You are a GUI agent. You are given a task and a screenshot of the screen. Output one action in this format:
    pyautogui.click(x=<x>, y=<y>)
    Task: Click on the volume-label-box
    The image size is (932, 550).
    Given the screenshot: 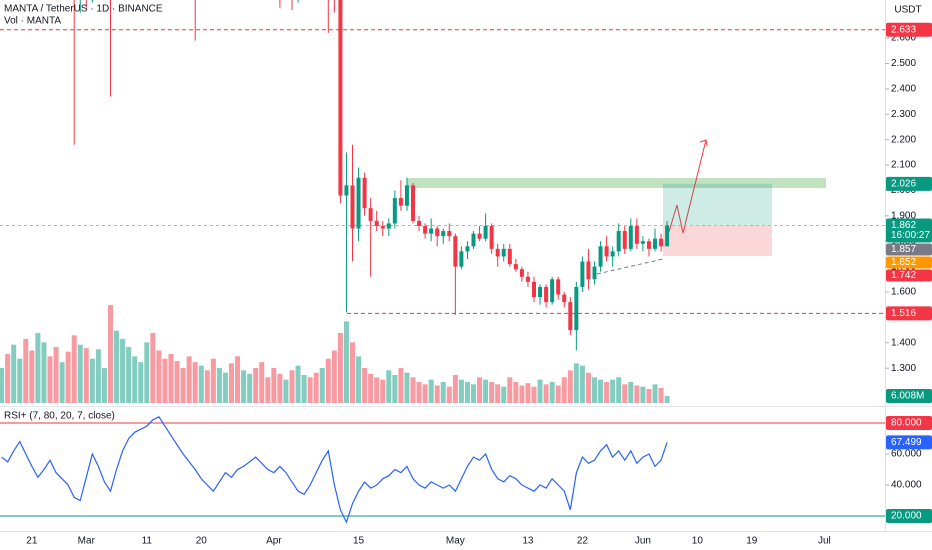 What is the action you would take?
    pyautogui.click(x=909, y=396)
    